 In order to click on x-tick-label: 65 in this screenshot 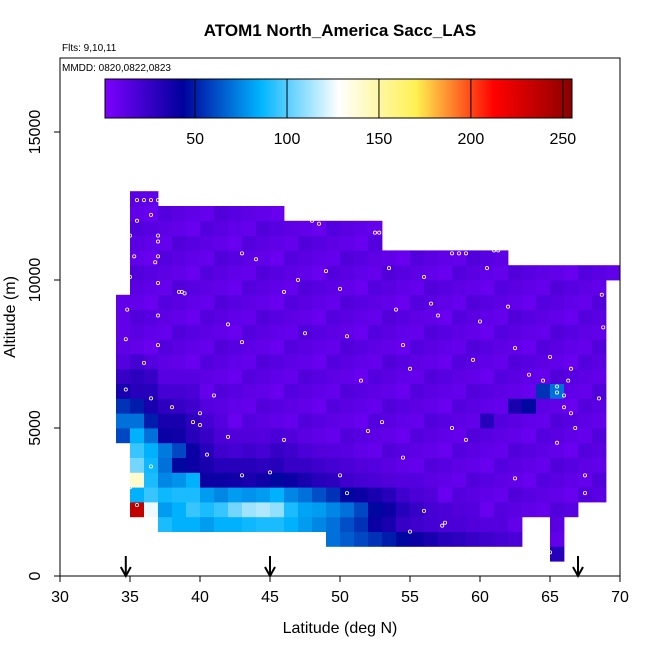, I will do `click(550, 597)`.